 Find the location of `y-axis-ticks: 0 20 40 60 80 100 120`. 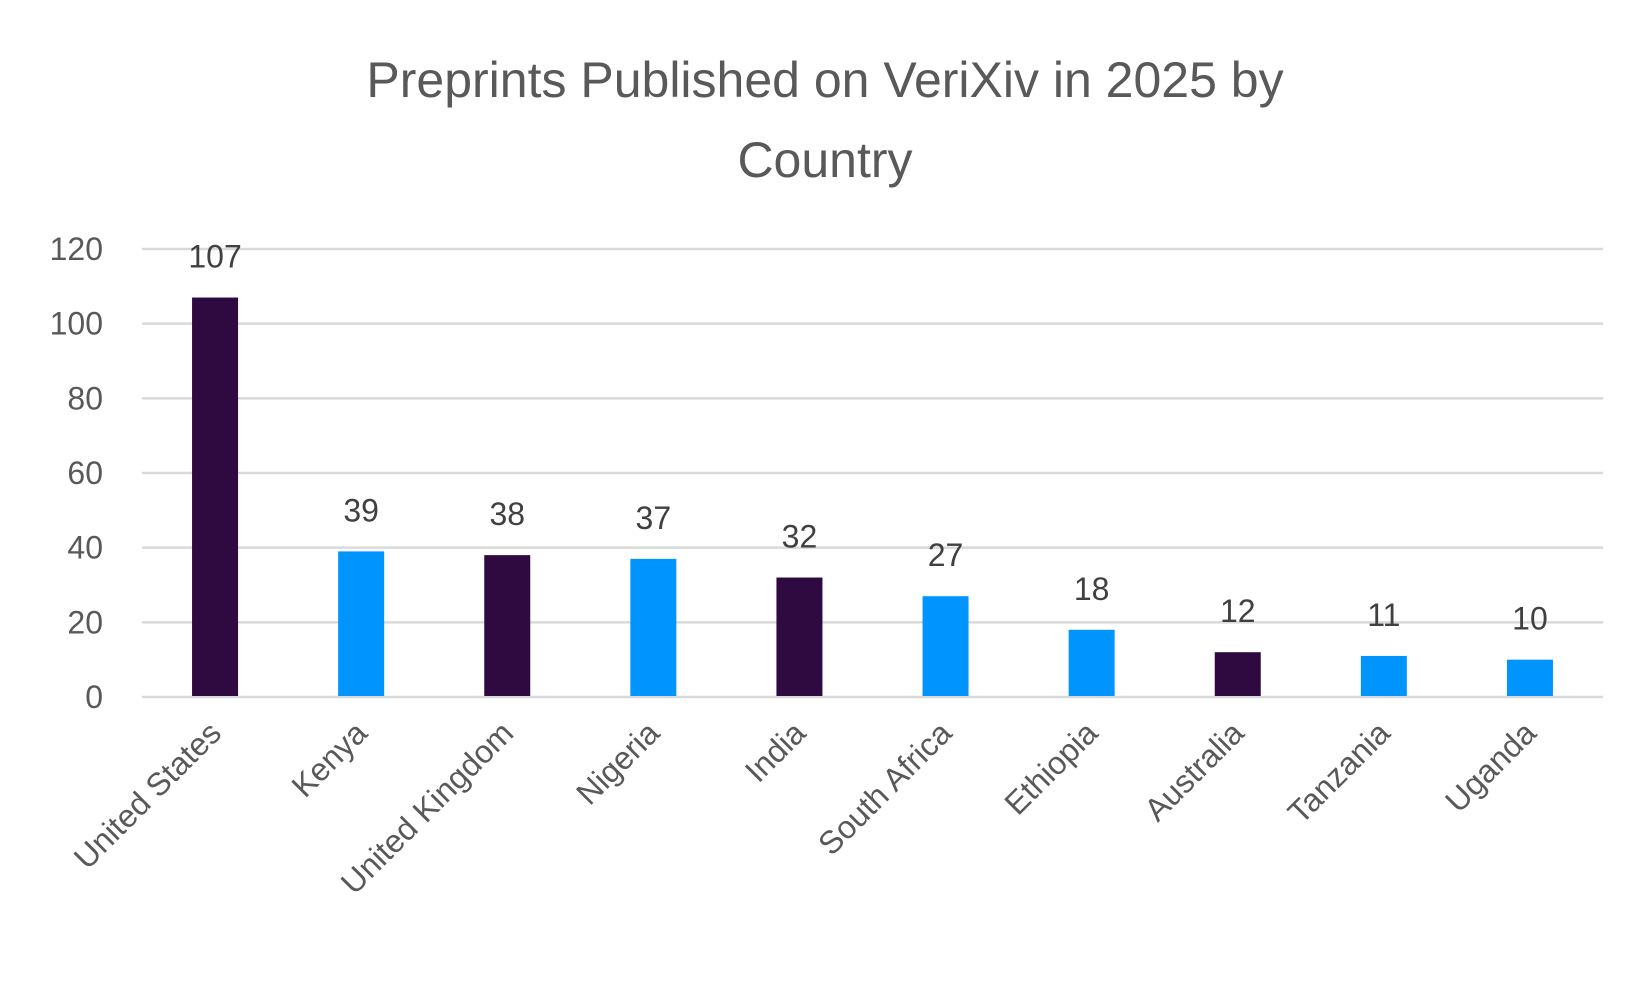

y-axis-ticks: 0 20 40 60 80 100 120 is located at coordinates (76, 473).